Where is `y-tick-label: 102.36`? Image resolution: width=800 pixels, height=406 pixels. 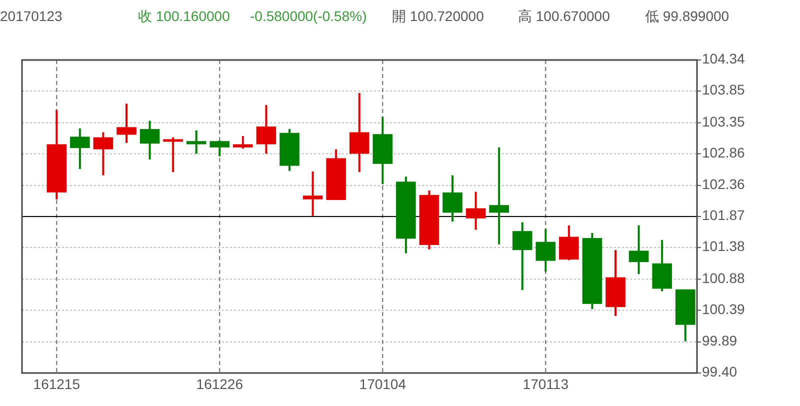 y-tick-label: 102.36 is located at coordinates (724, 184).